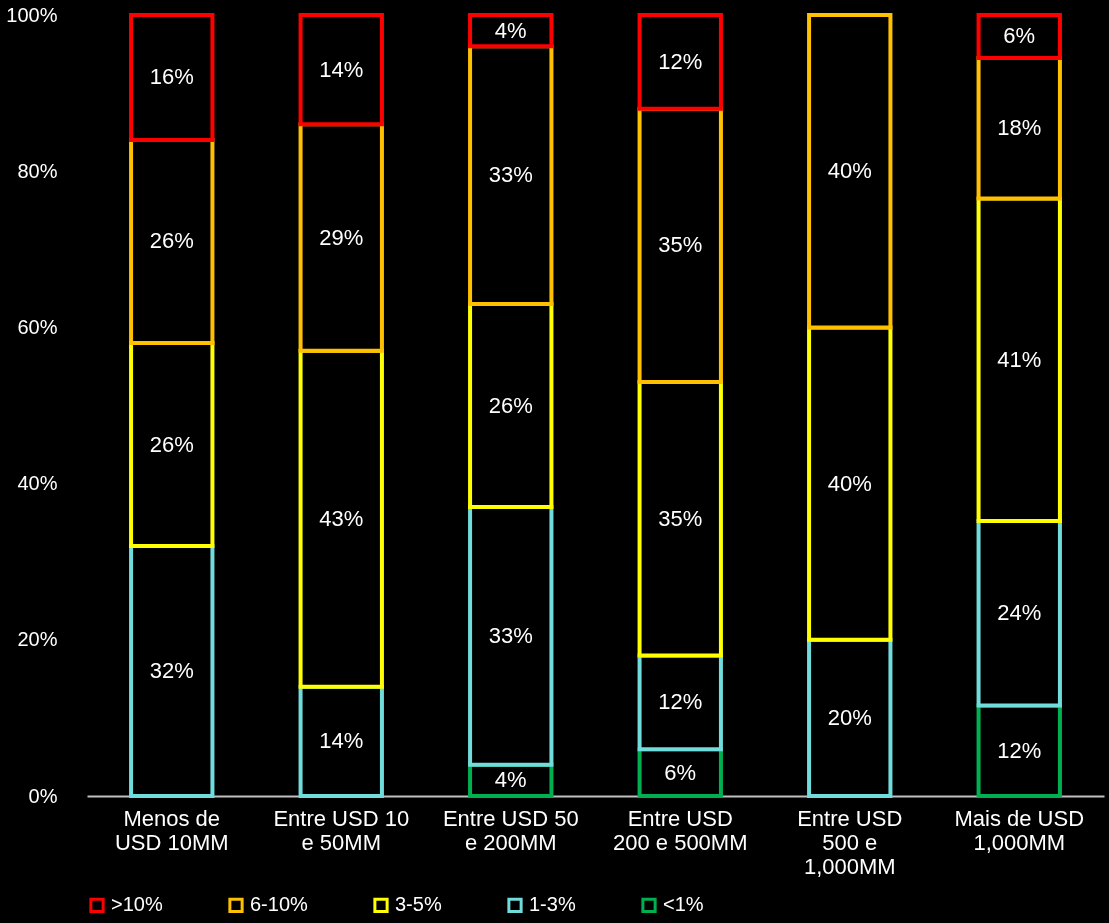 Image resolution: width=1109 pixels, height=923 pixels. What do you see at coordinates (510, 830) in the screenshot?
I see `x-tick-label: Entre USD 50 e 200MM` at bounding box center [510, 830].